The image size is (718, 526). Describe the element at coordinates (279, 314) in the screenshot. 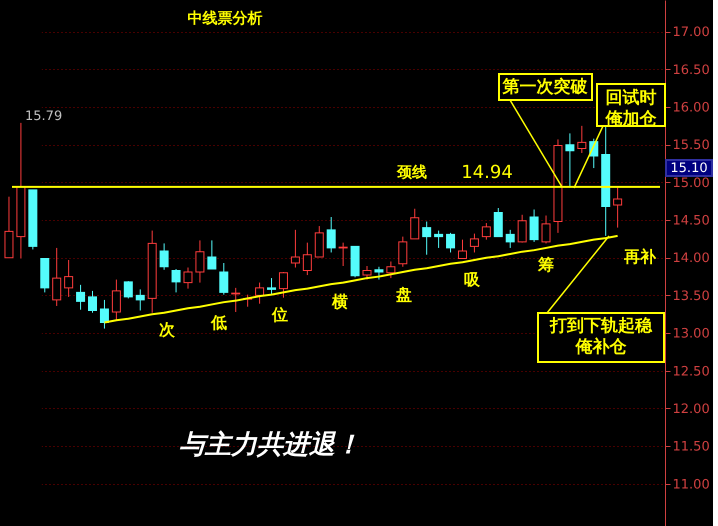

I see `annotation: 位` at that location.